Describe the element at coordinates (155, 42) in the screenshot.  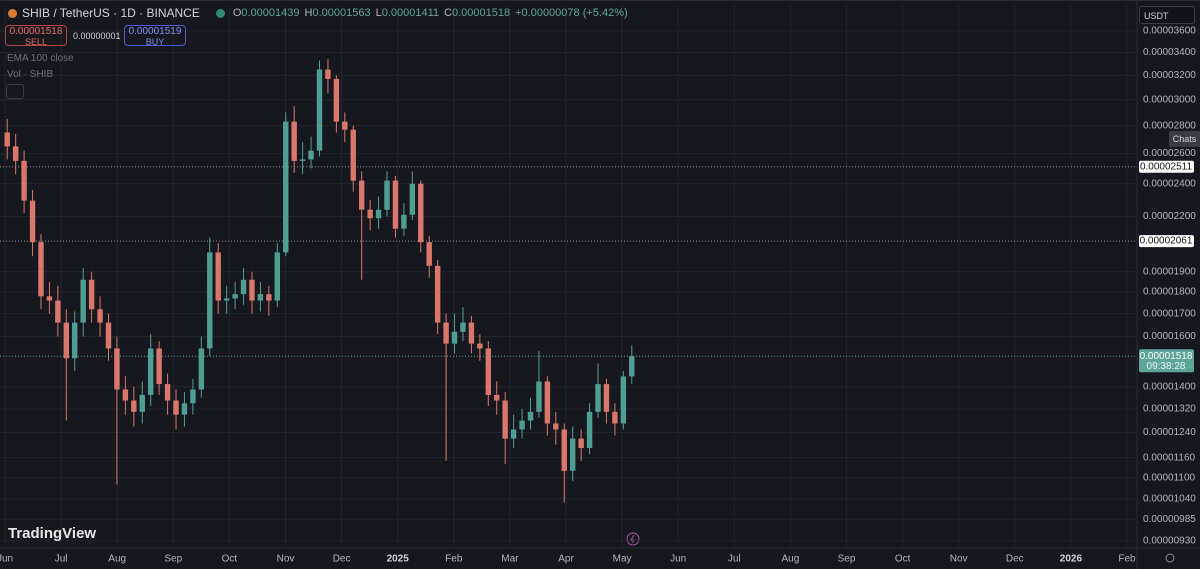
I see `buy-label: BUY` at that location.